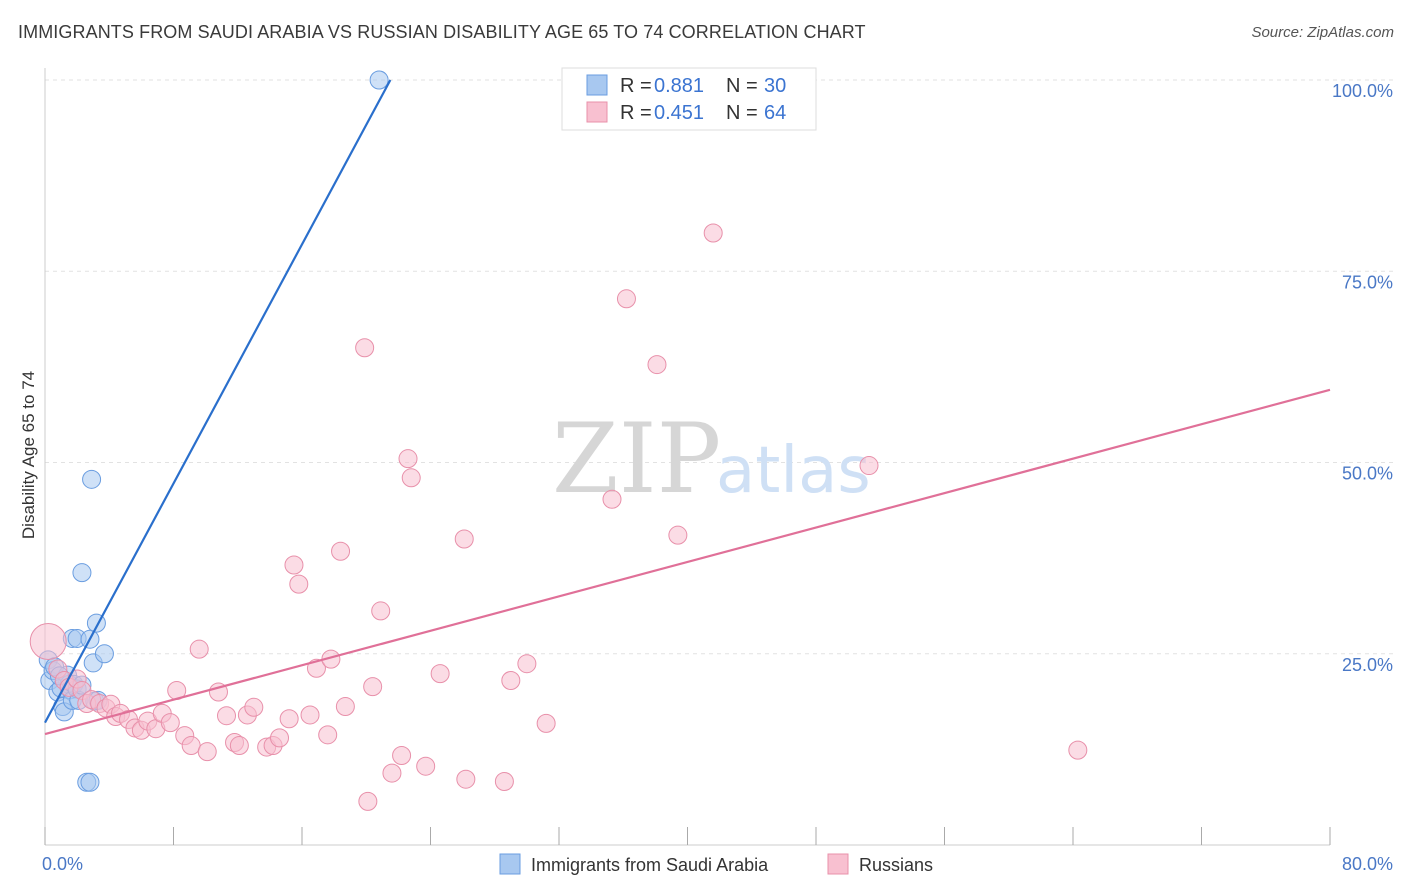 The width and height of the screenshot is (1406, 892). I want to click on watermark-atlas: atlas, so click(793, 471).